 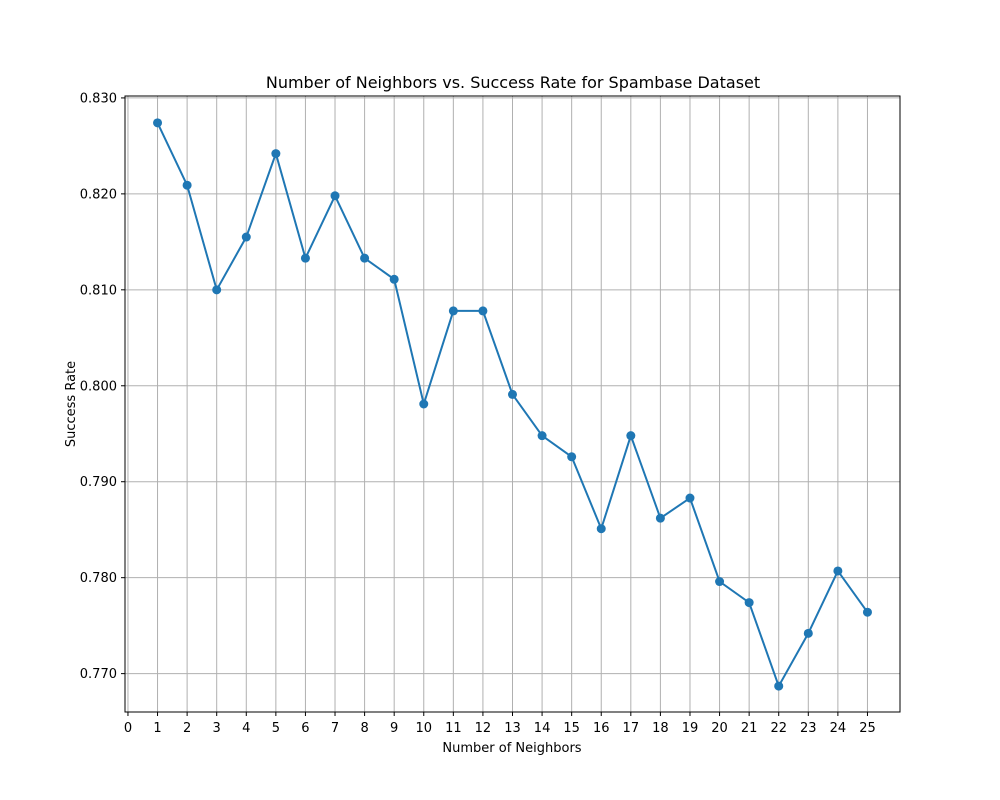 What do you see at coordinates (542, 728) in the screenshot?
I see `x-tick-label: 14` at bounding box center [542, 728].